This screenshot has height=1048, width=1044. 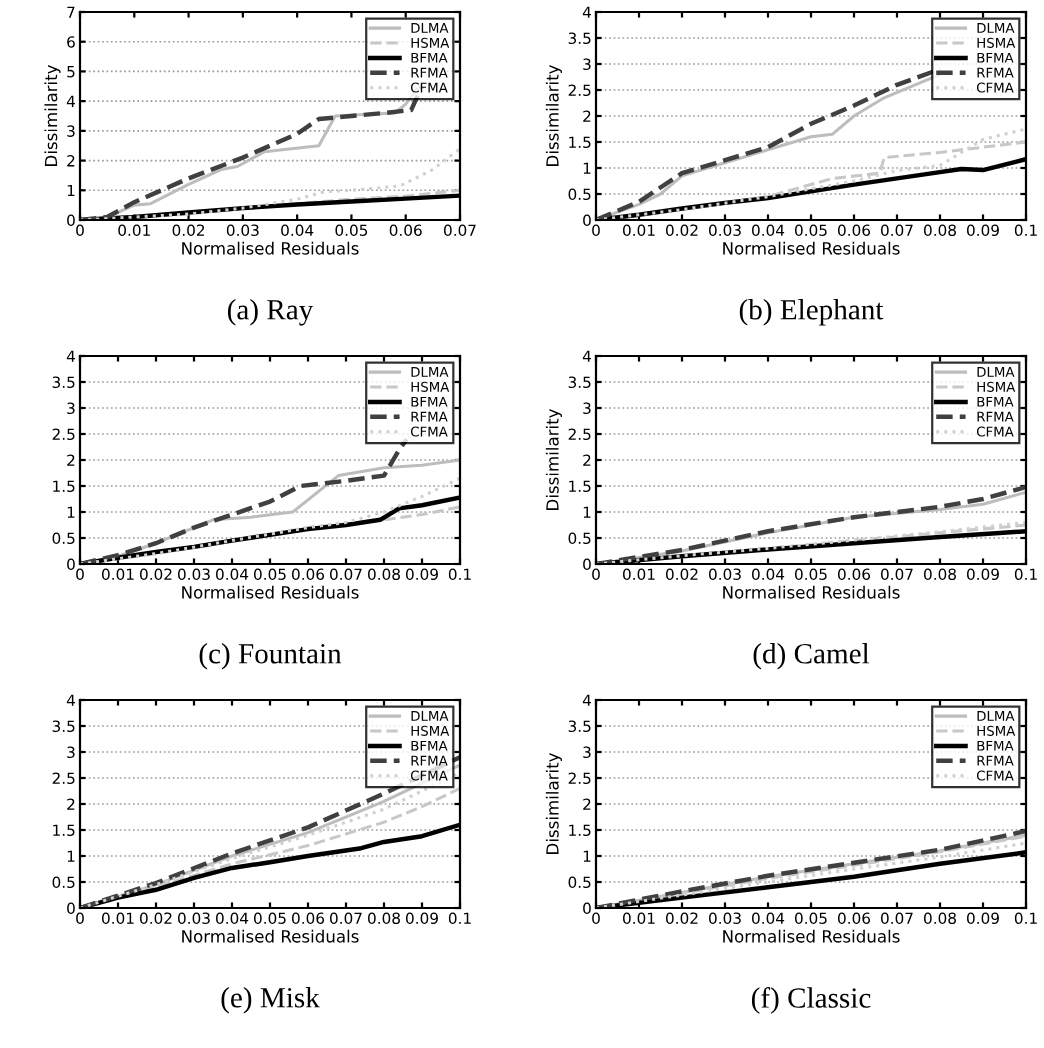 I want to click on text: (d) Camel, so click(x=811, y=656).